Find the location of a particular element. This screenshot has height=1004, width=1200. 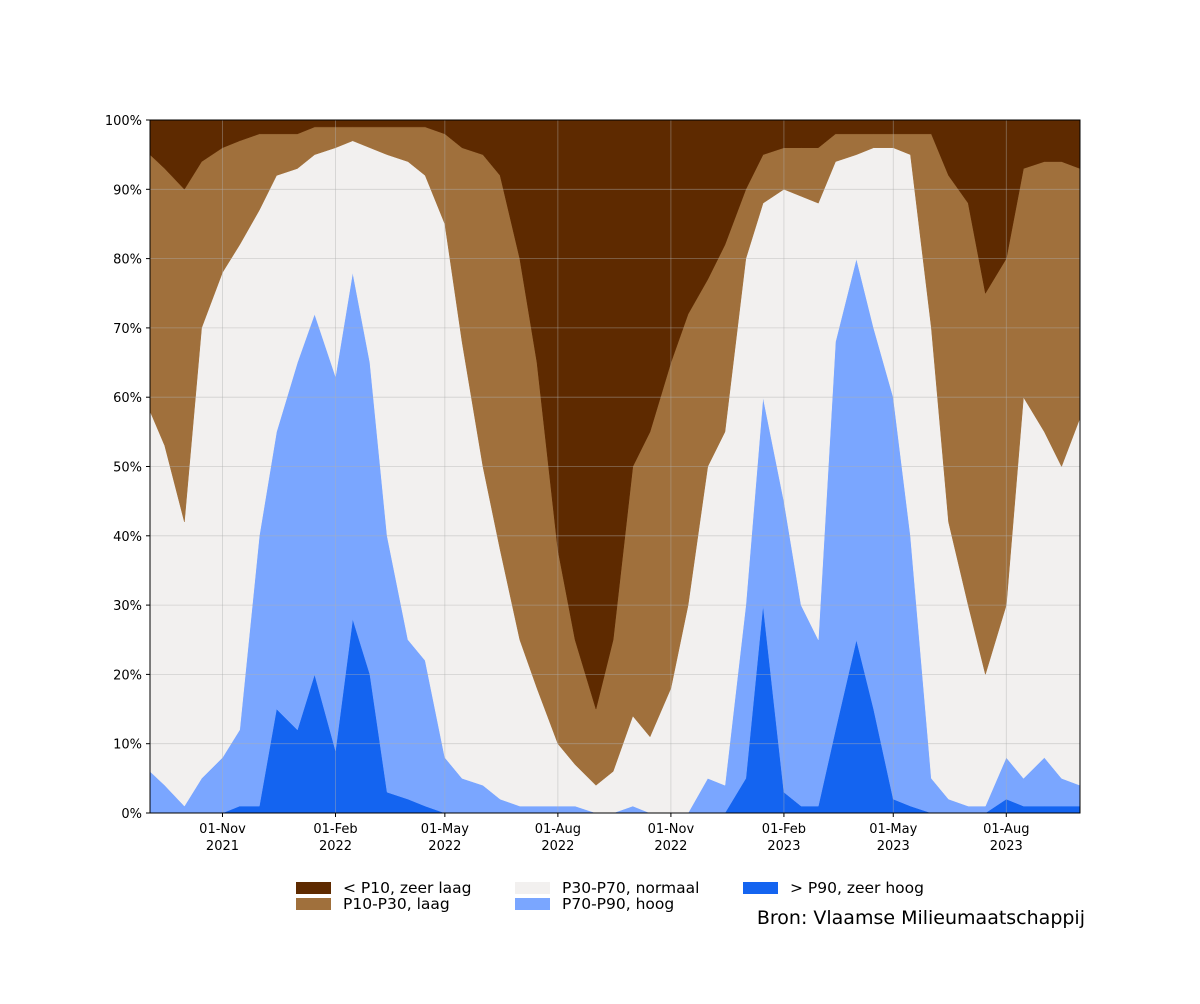

y-tick-label: 60% is located at coordinates (127, 398).